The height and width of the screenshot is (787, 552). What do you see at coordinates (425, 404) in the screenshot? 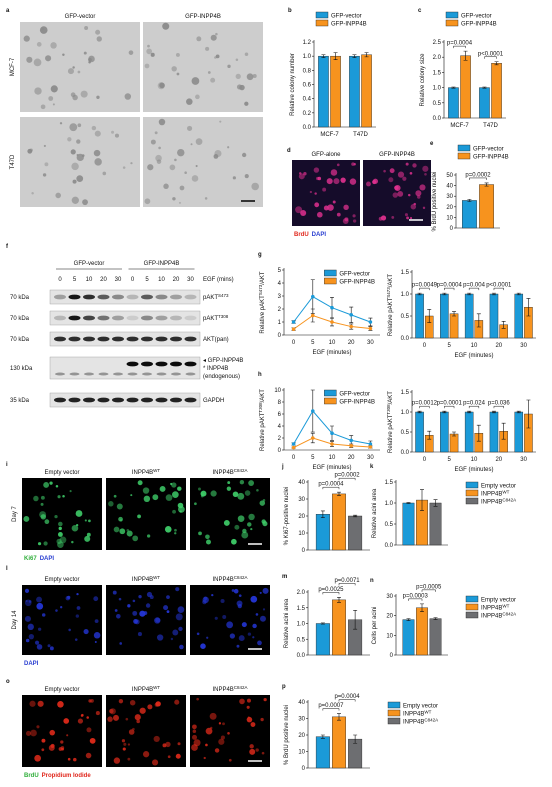
I see `p-value: p=0.0012` at bounding box center [425, 404].